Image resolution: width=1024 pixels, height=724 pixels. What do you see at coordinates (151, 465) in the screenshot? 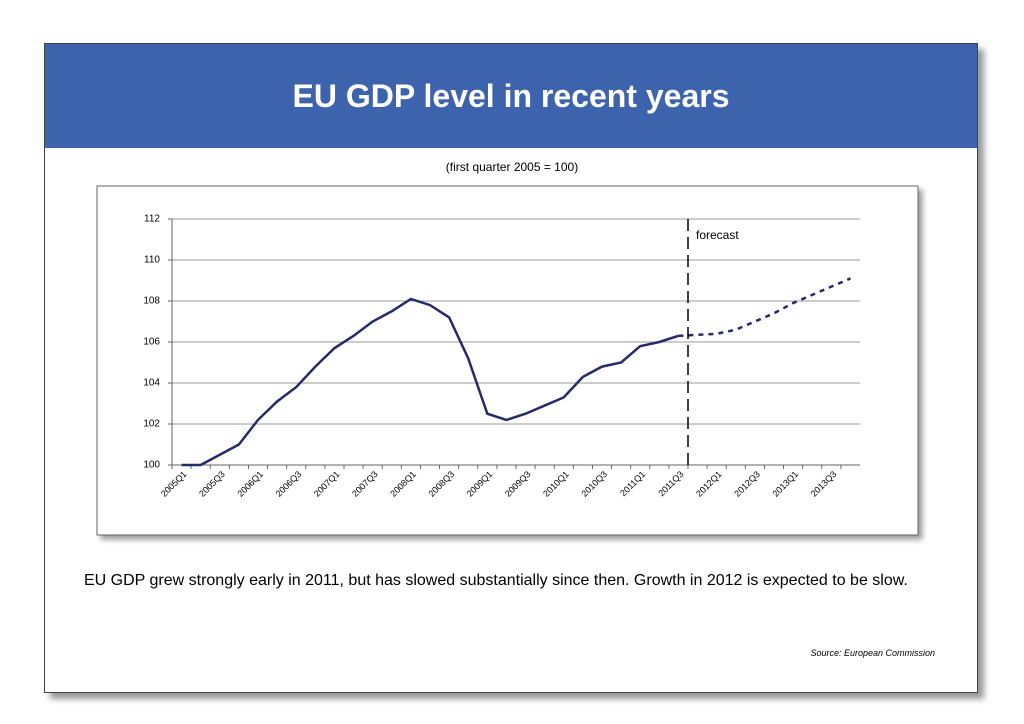
I see `y-tick-label: 100` at bounding box center [151, 465].